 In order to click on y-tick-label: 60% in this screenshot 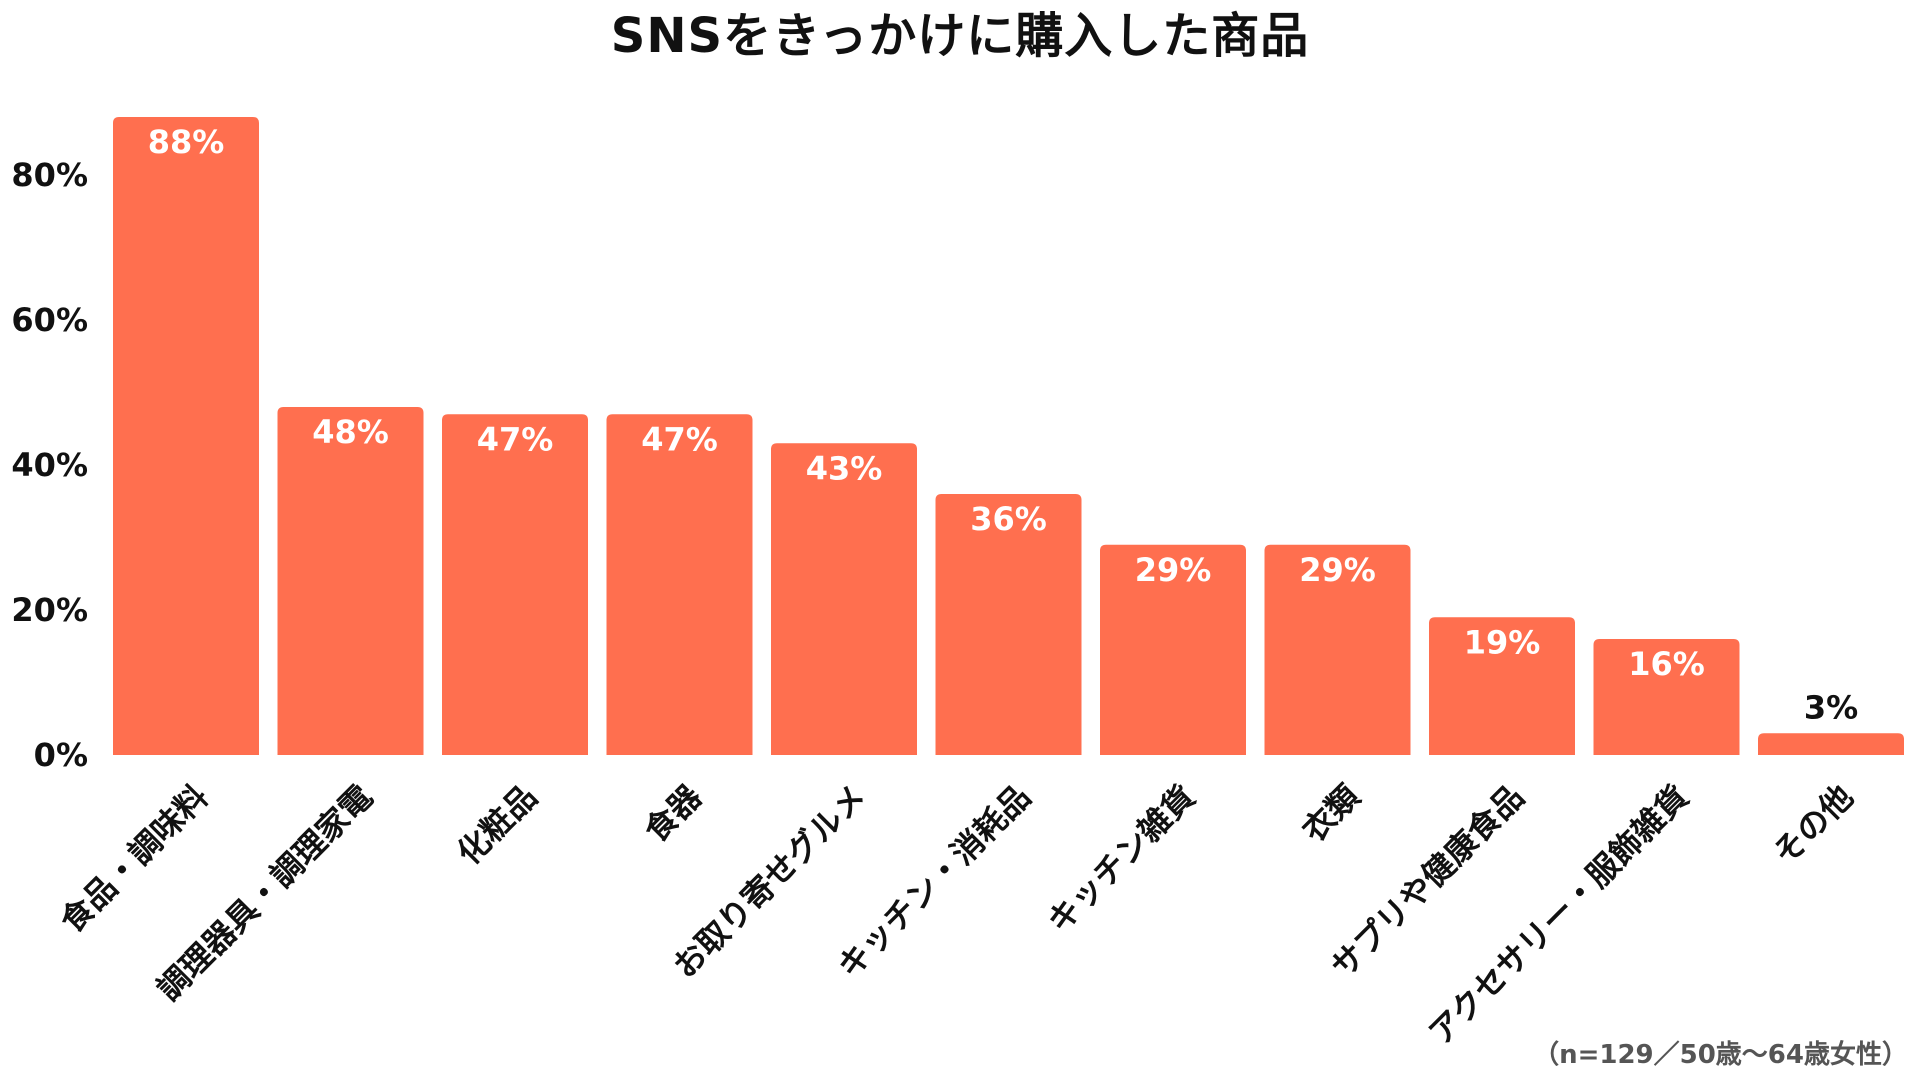, I will do `click(49, 320)`.